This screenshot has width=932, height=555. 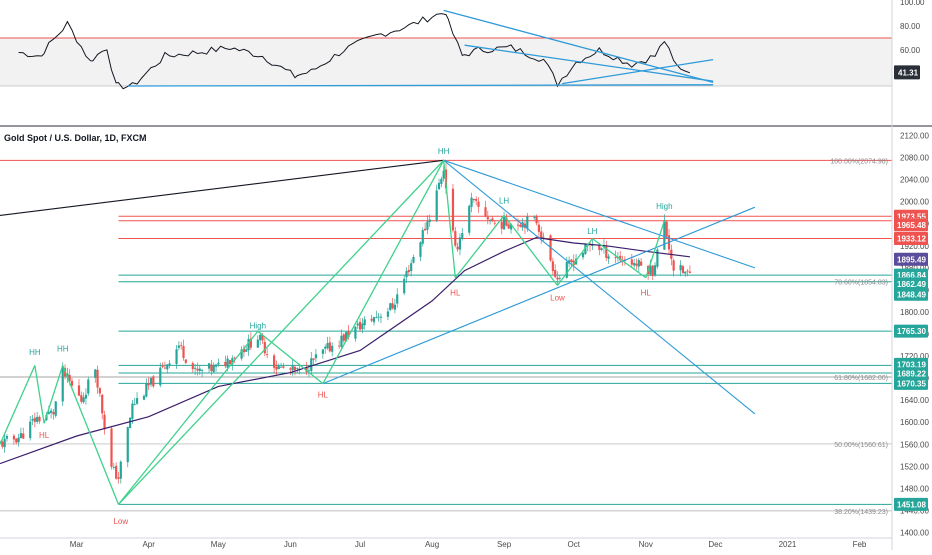 What do you see at coordinates (222, 188) in the screenshot?
I see `trendline` at bounding box center [222, 188].